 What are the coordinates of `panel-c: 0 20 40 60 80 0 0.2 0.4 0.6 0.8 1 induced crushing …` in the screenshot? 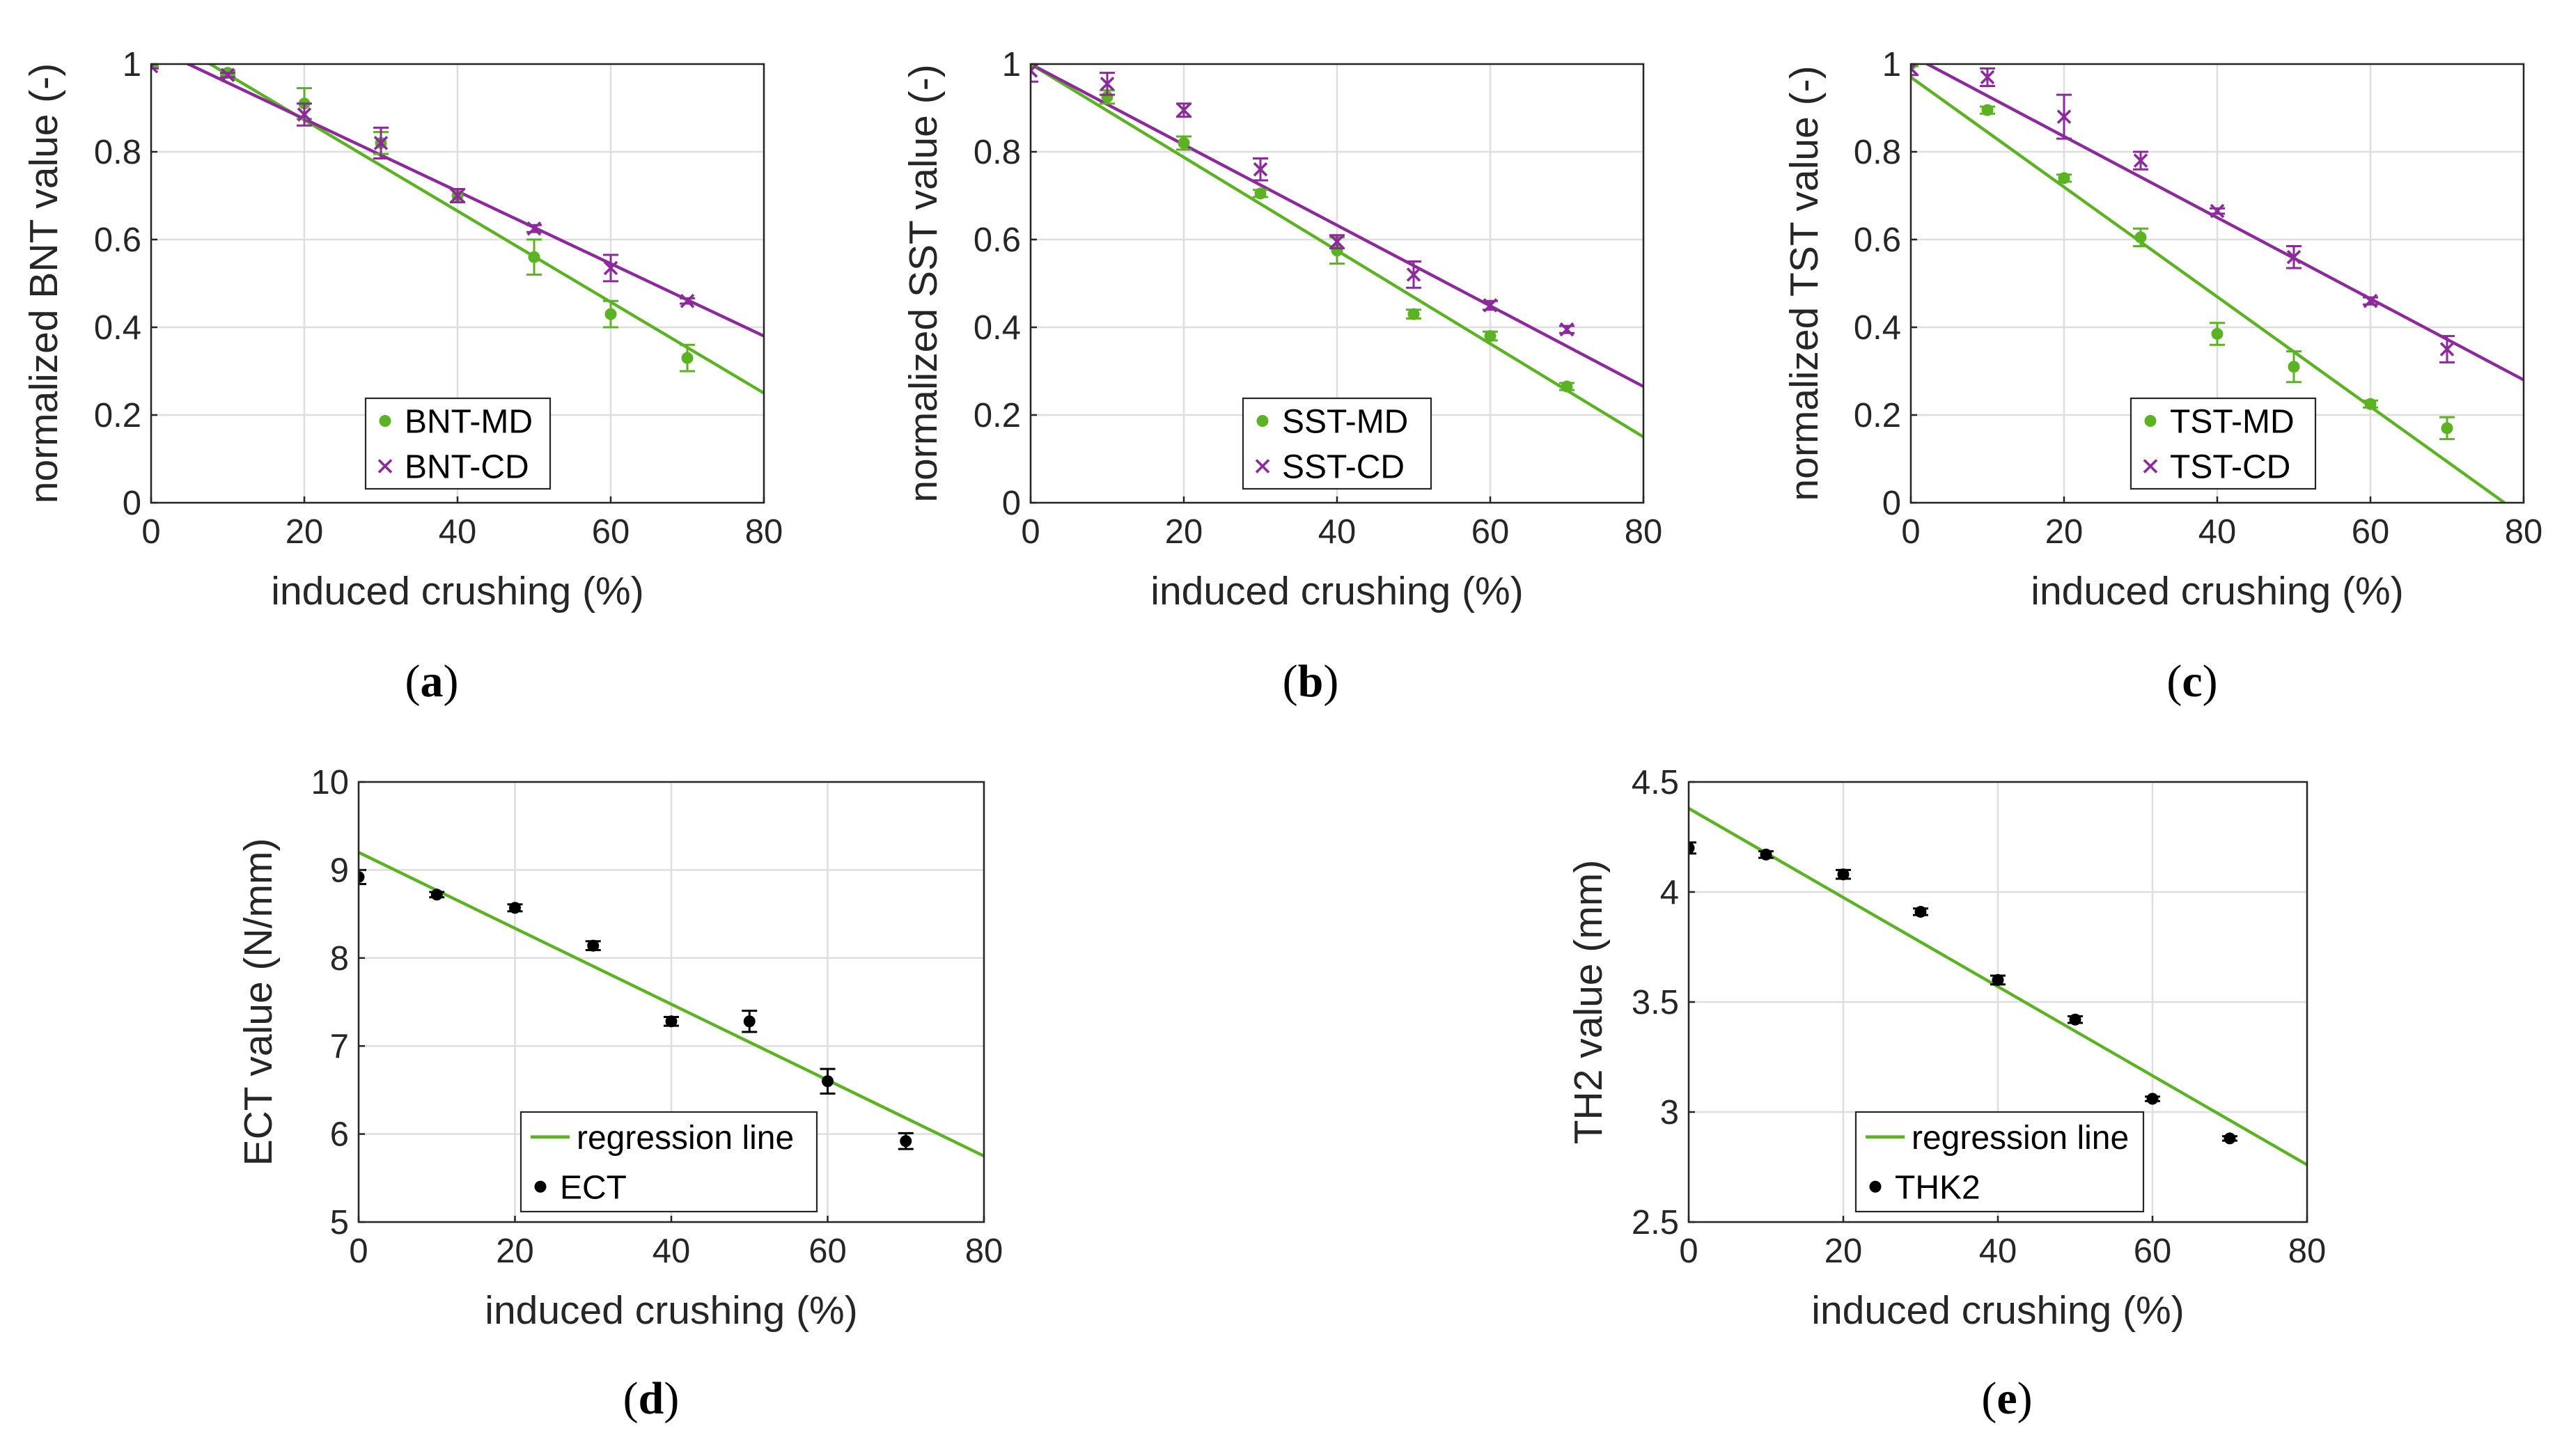 It's located at (2162, 376).